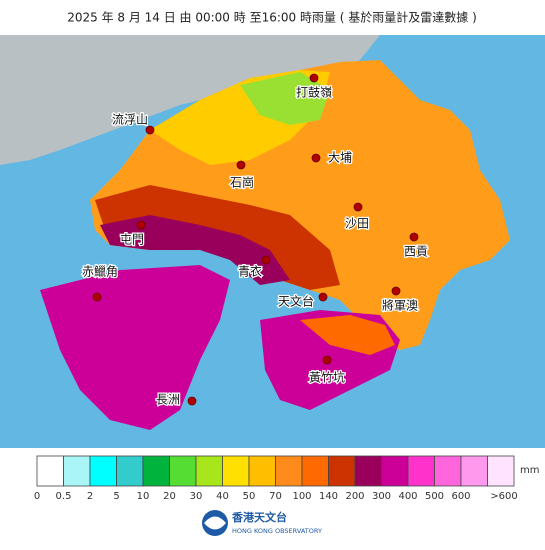  Describe the element at coordinates (328, 496) in the screenshot. I see `legend-label: 140` at that location.